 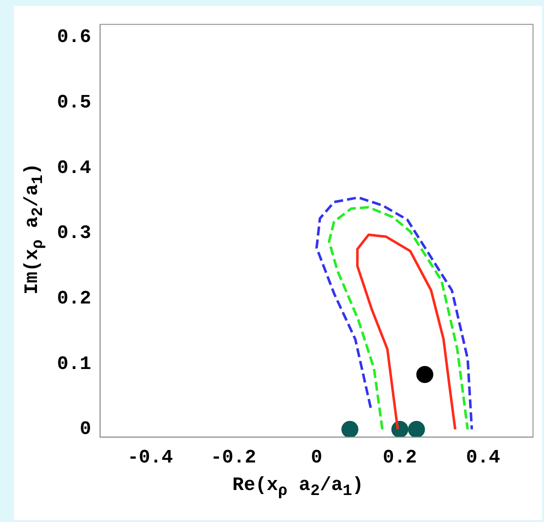 I want to click on x-tick-label: 0.4, so click(x=483, y=457).